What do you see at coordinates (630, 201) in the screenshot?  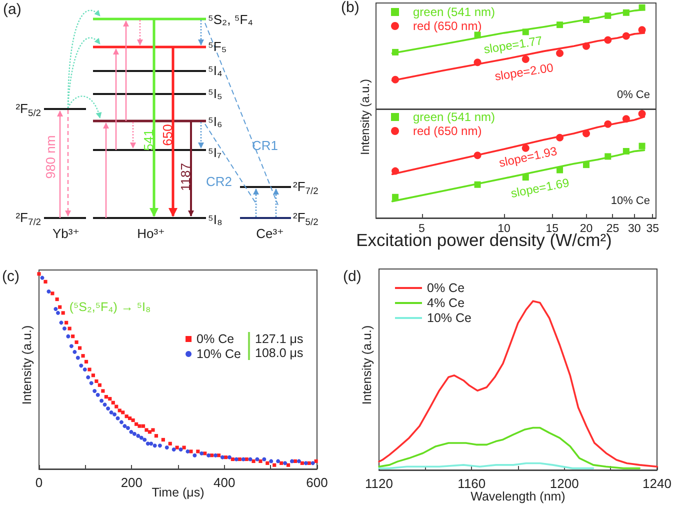 I see `annotation: 10% Ce` at bounding box center [630, 201].